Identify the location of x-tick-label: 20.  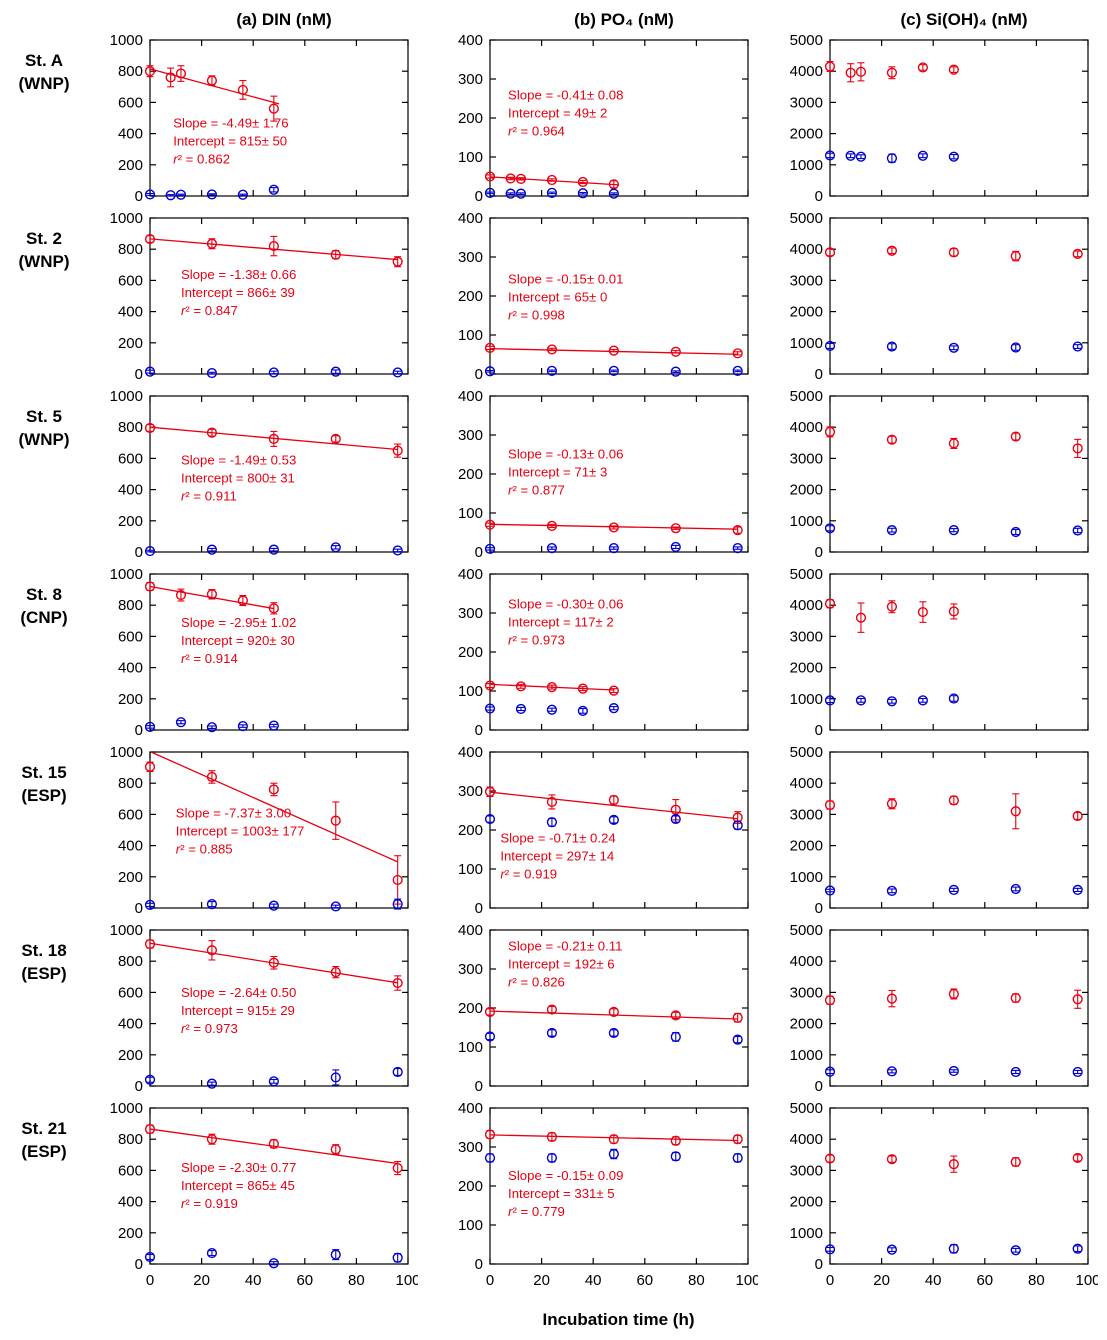
(541, 1280).